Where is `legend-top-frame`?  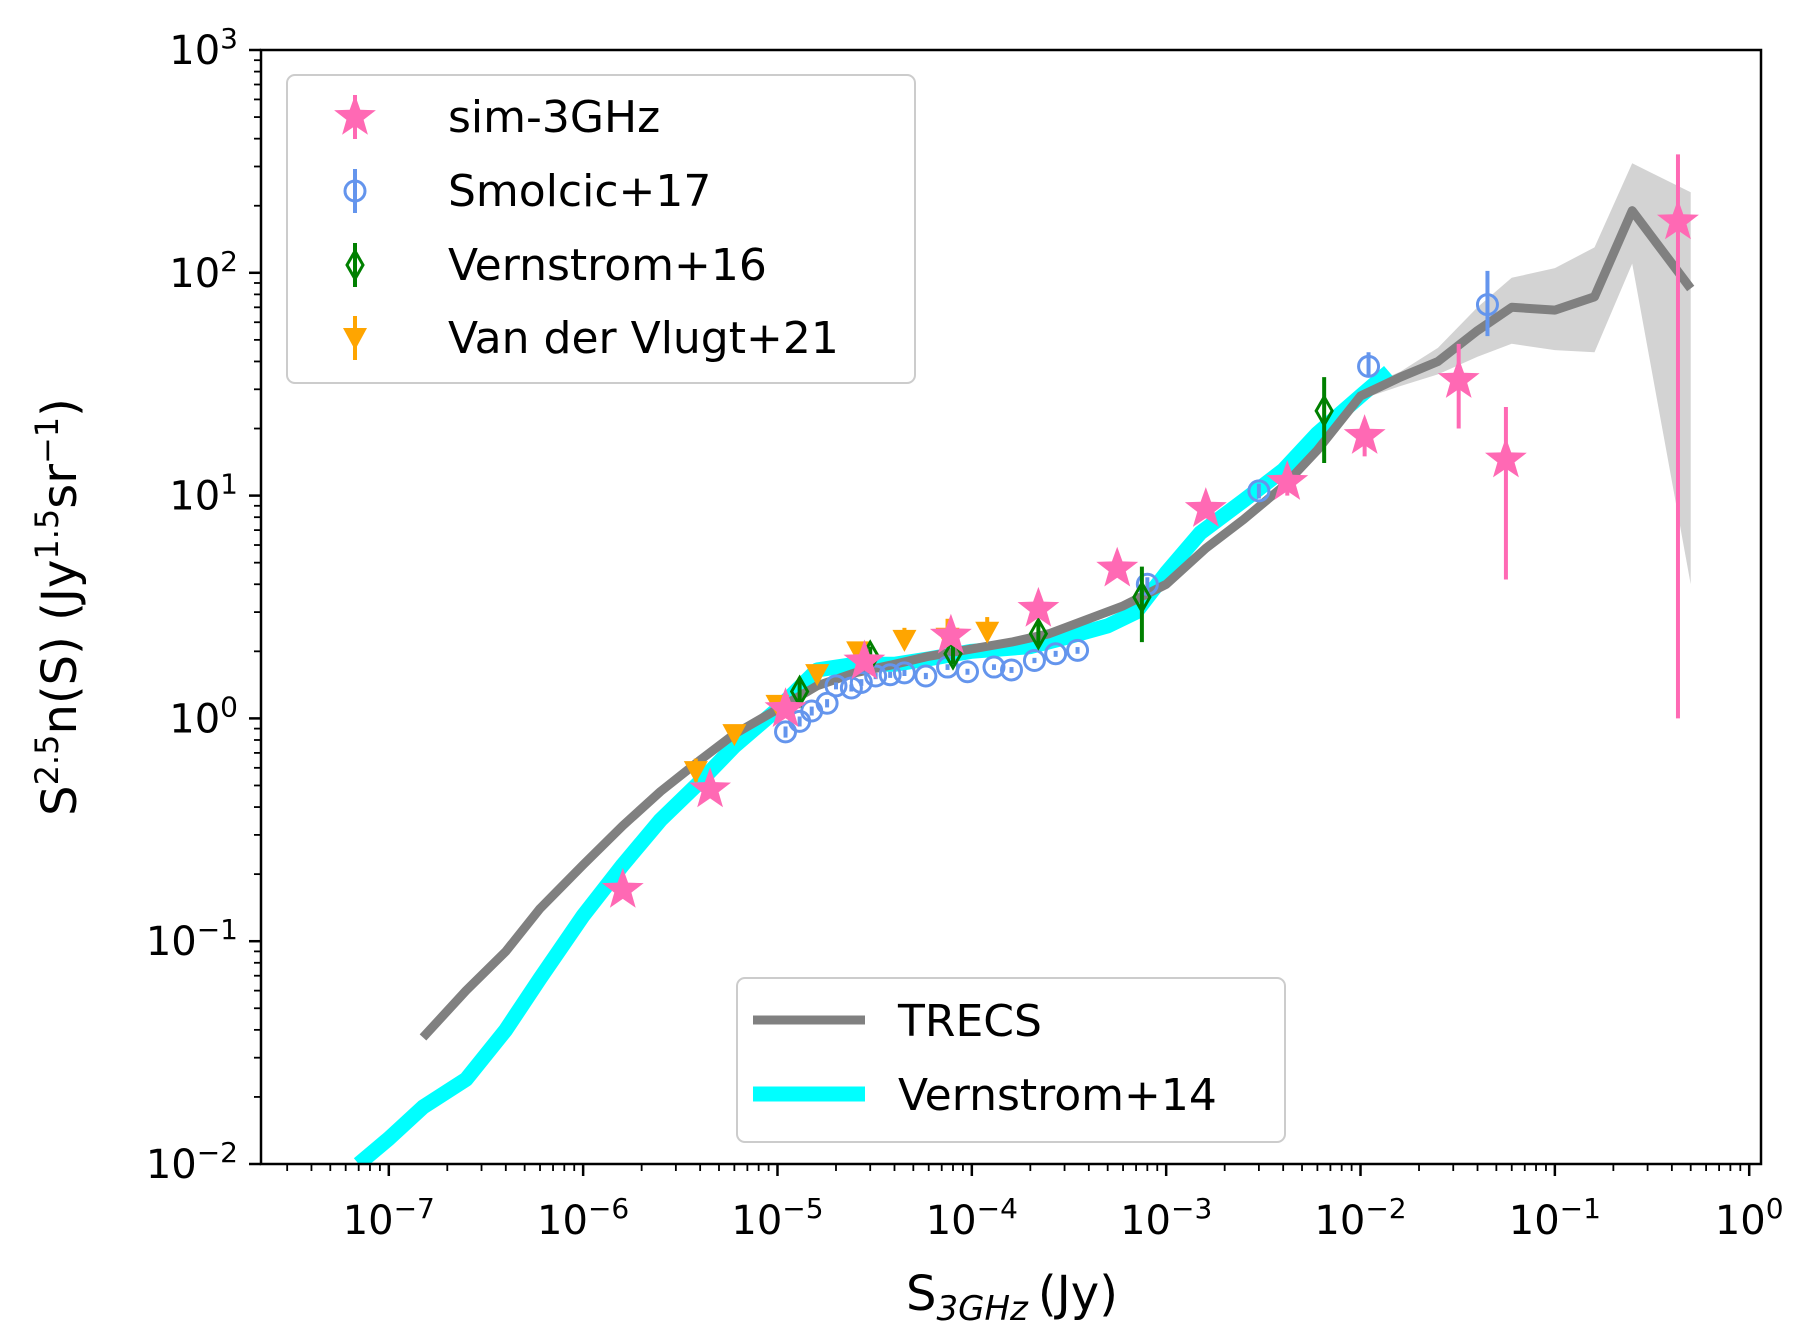 legend-top-frame is located at coordinates (601, 229).